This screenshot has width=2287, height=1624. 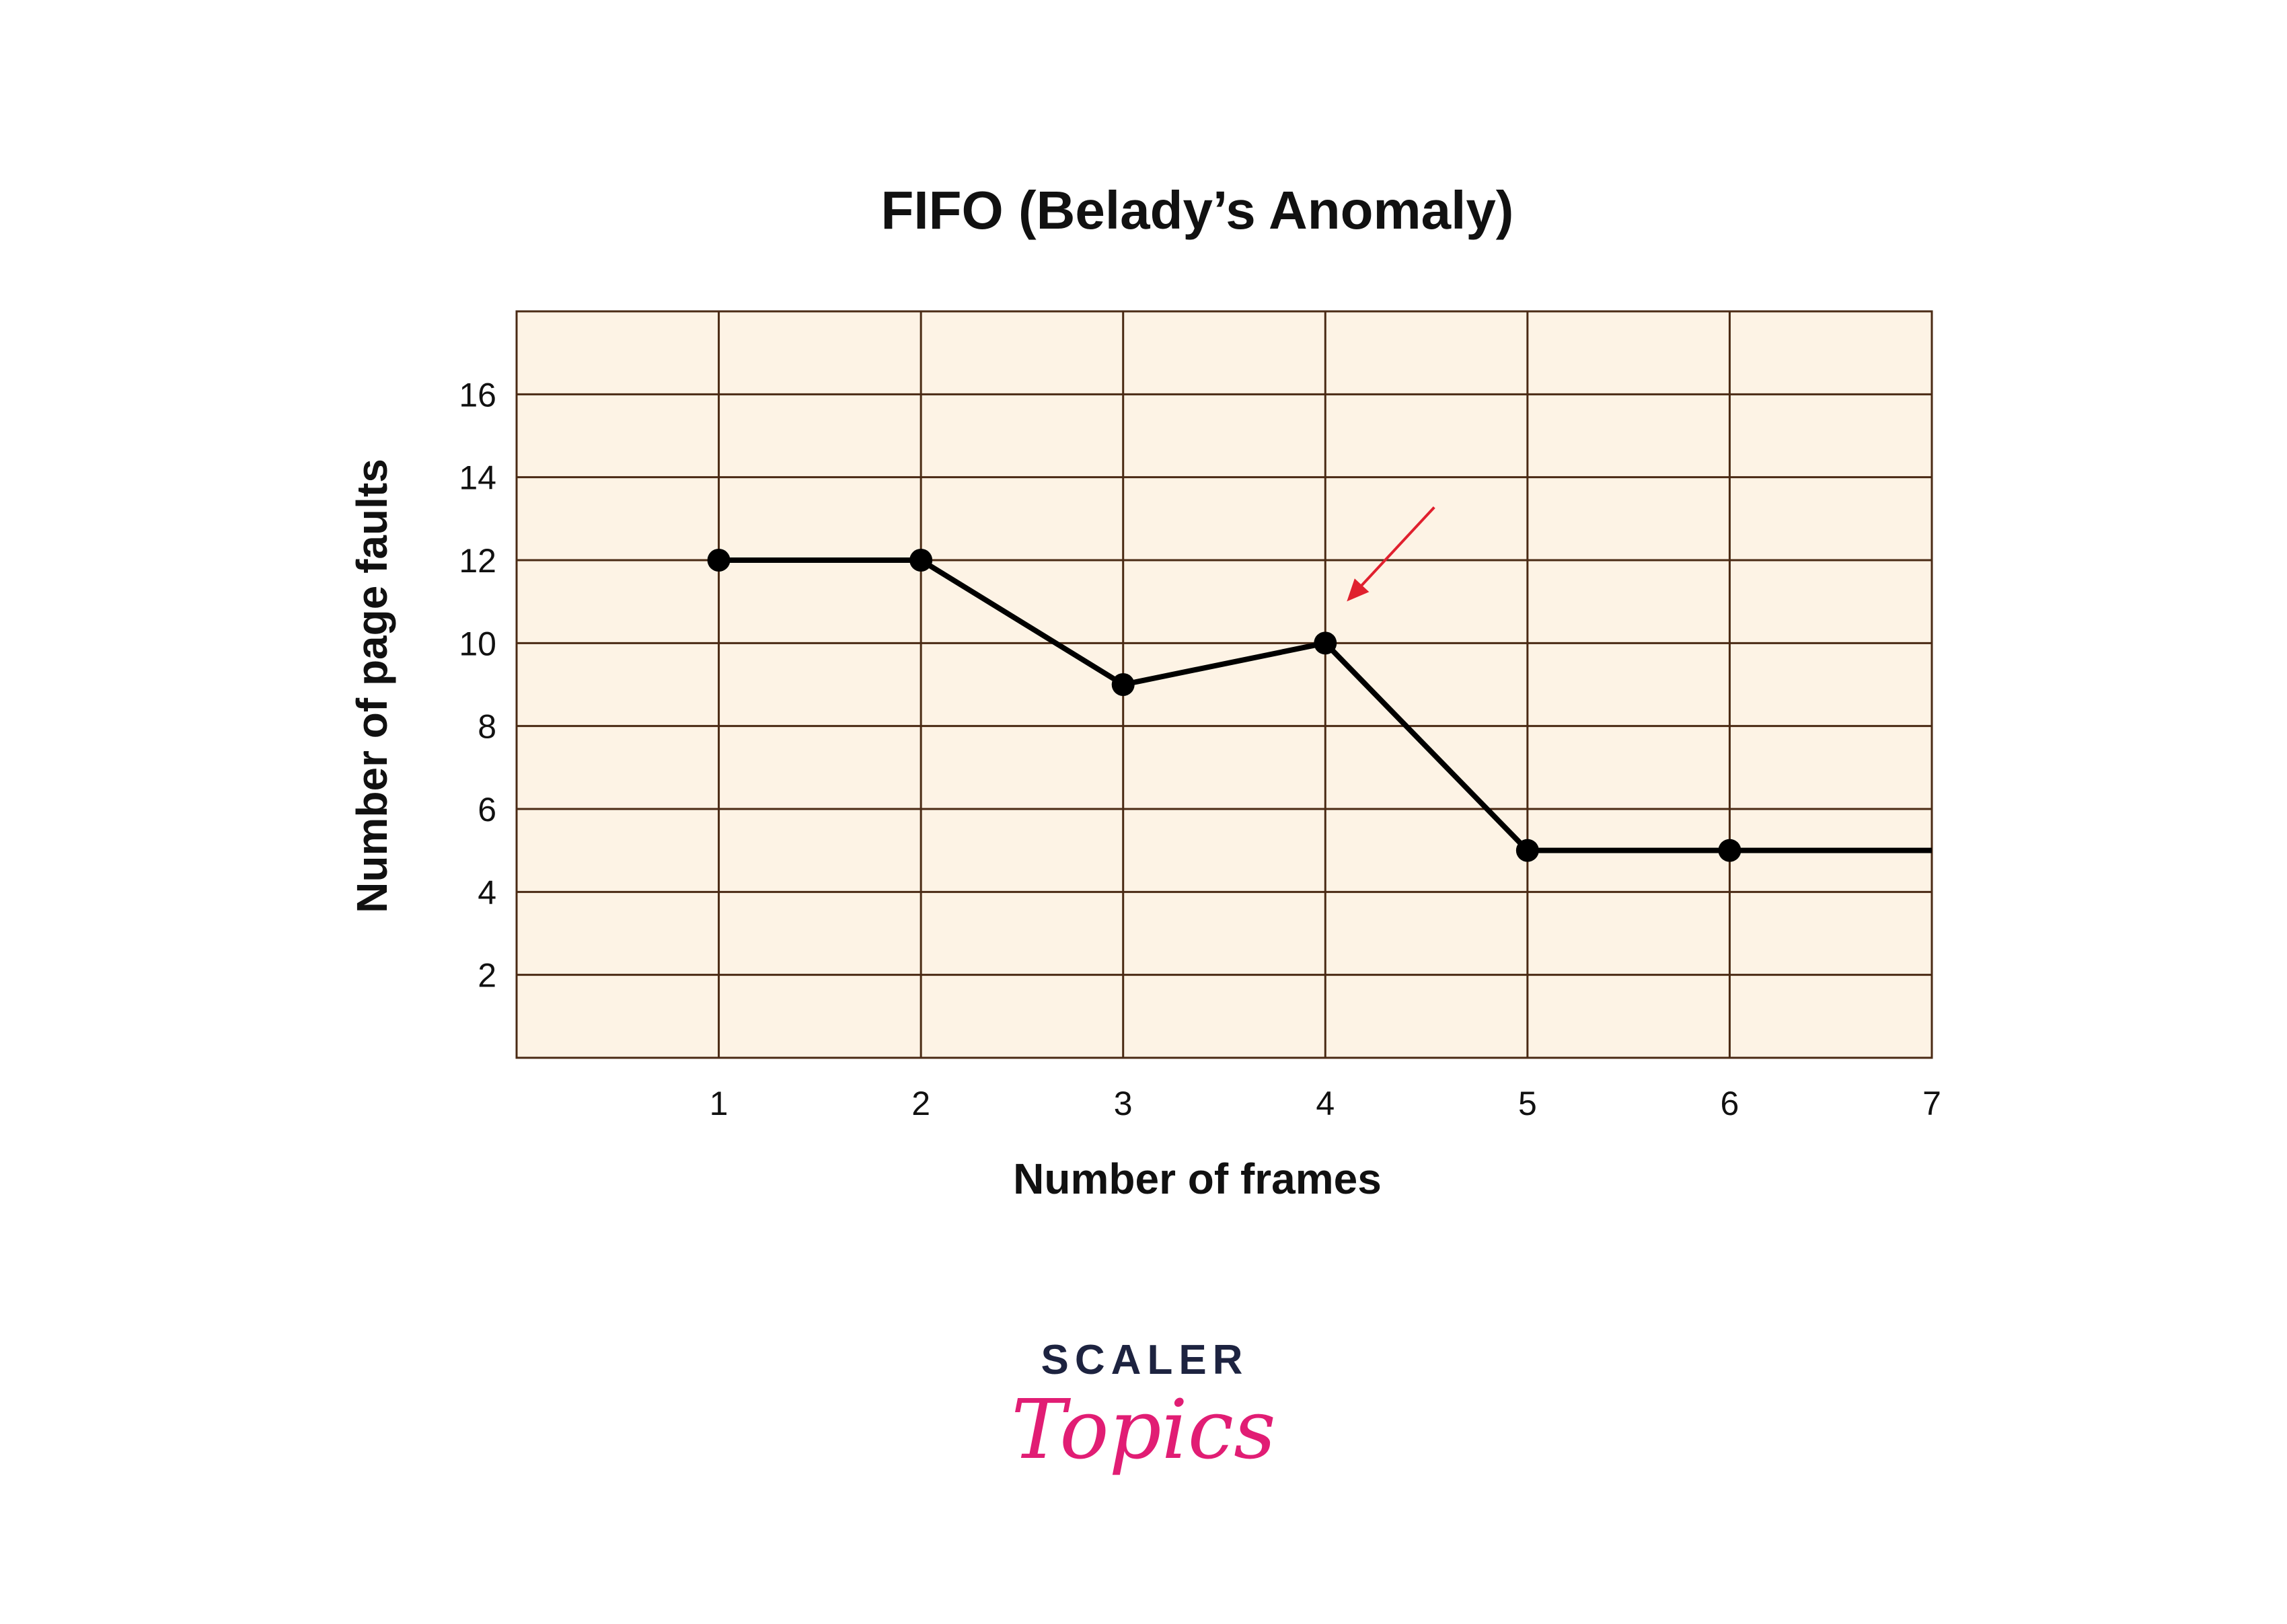 What do you see at coordinates (477, 561) in the screenshot?
I see `y-tick-label: 12` at bounding box center [477, 561].